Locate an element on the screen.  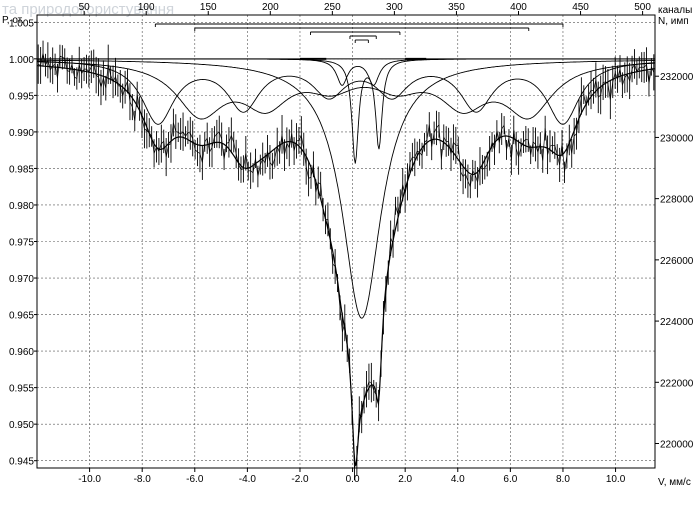
top-tick-label: 500 is located at coordinates (642, 7).